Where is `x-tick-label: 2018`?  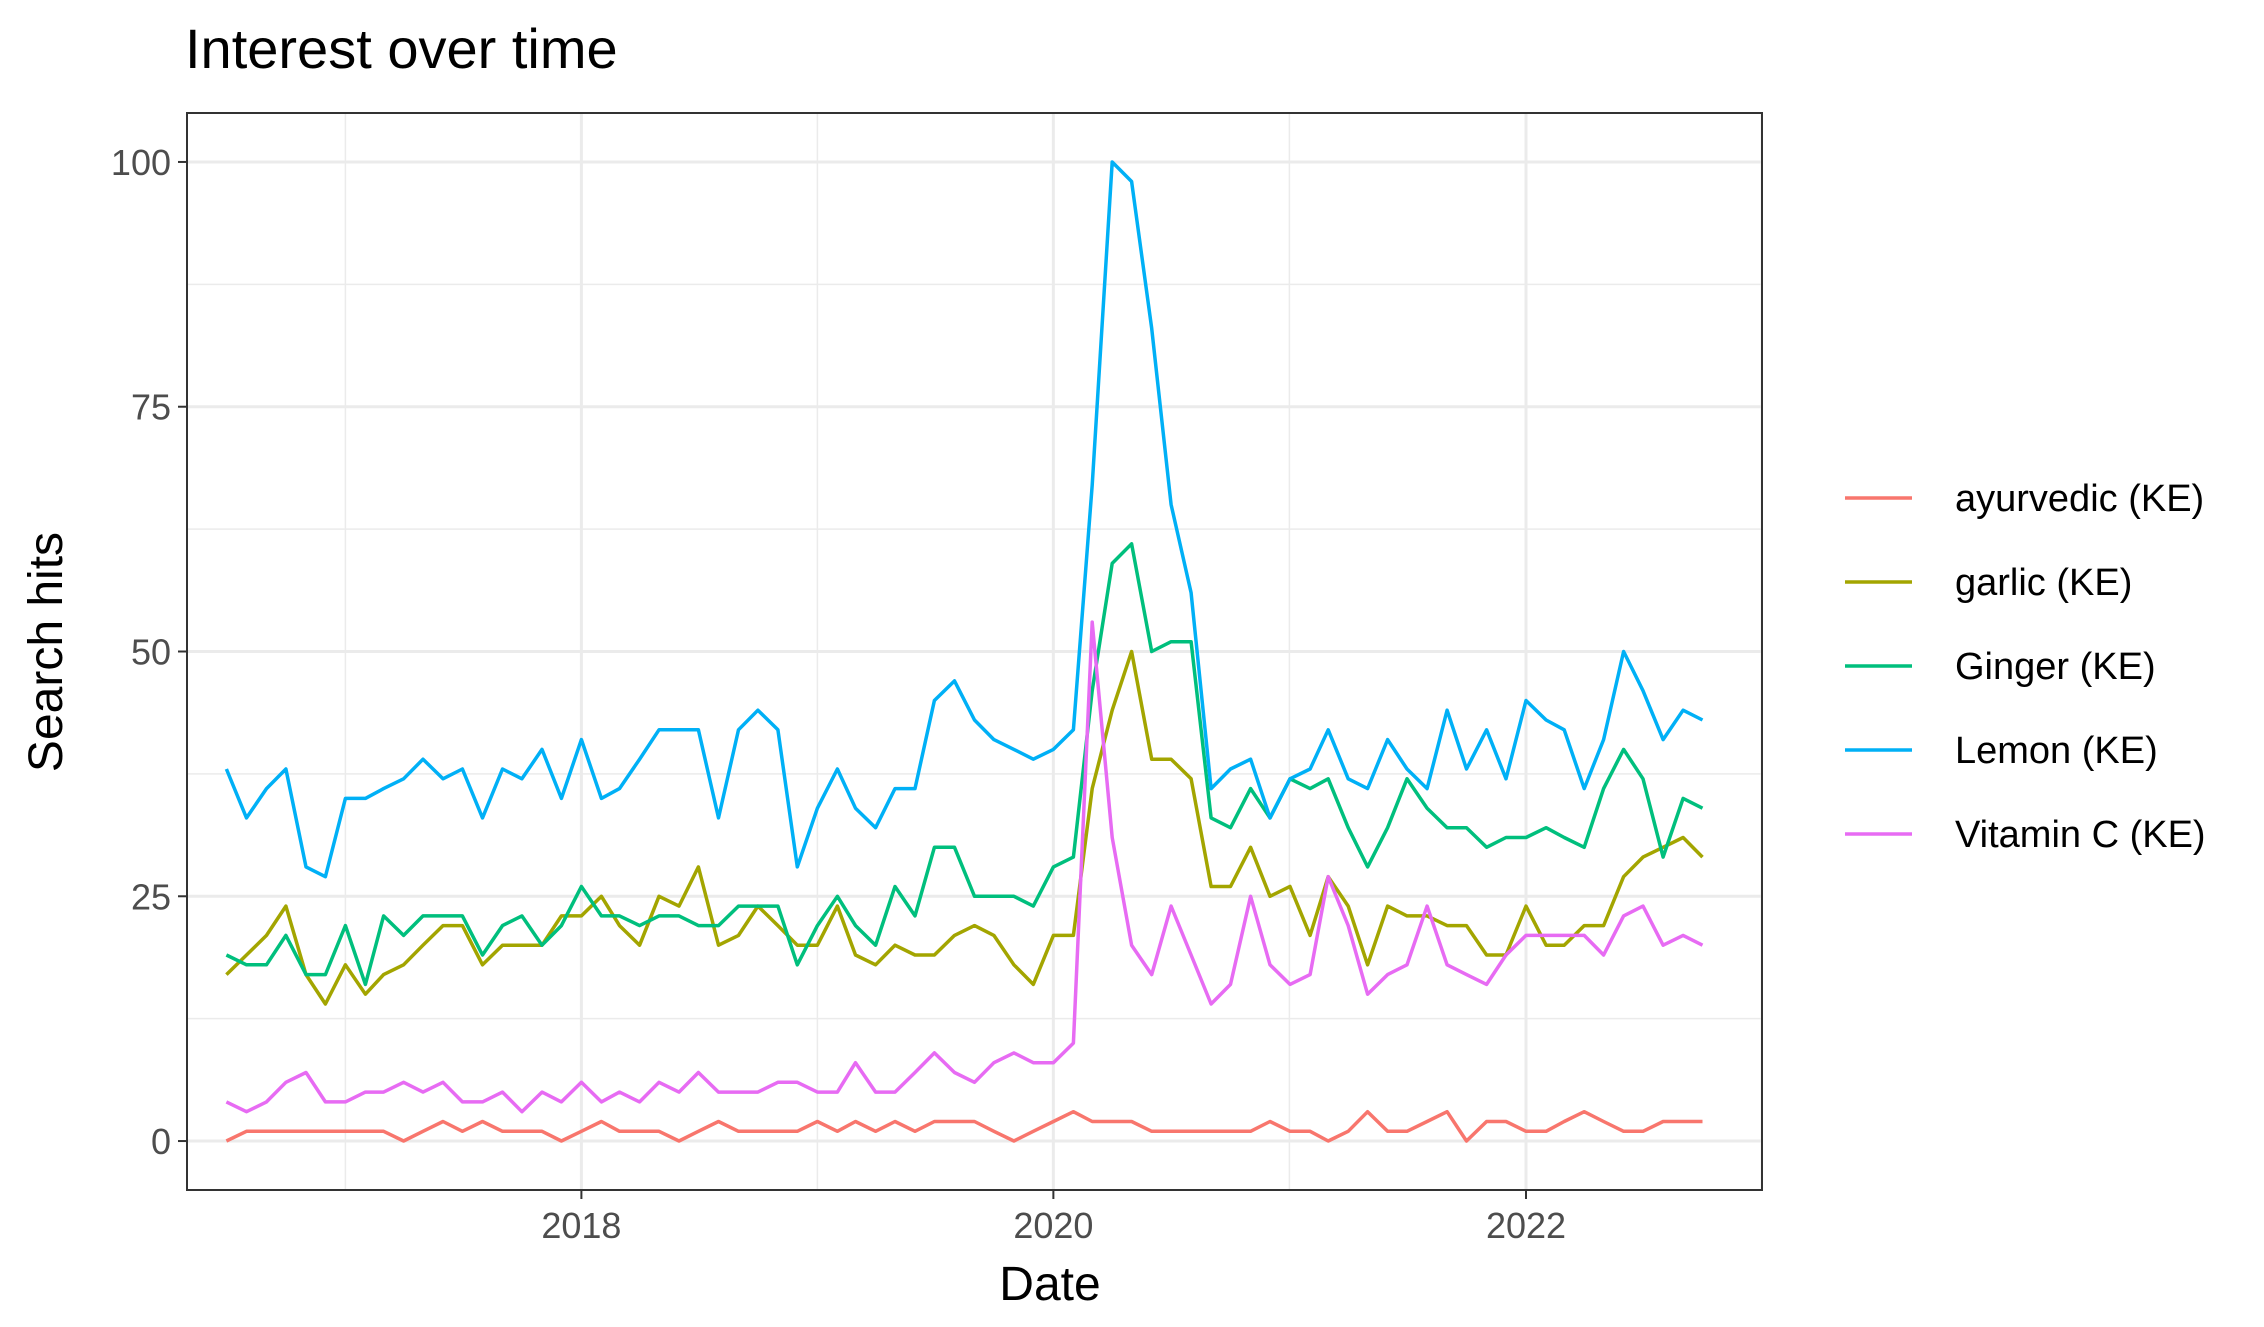
x-tick-label: 2018 is located at coordinates (581, 1225).